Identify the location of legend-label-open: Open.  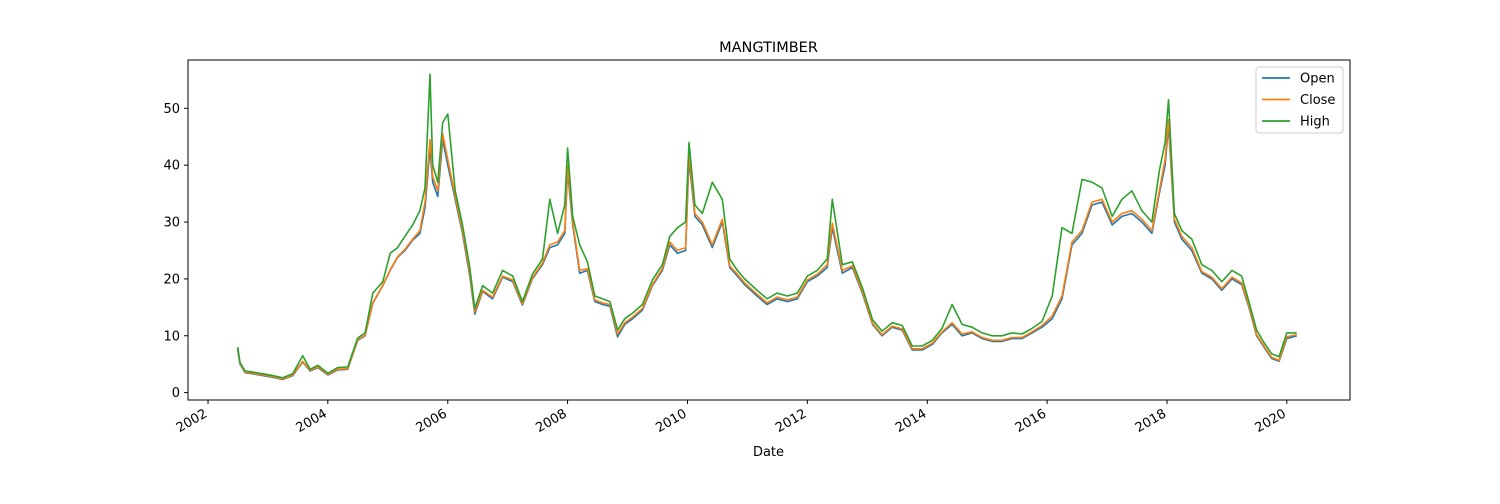
(1317, 79).